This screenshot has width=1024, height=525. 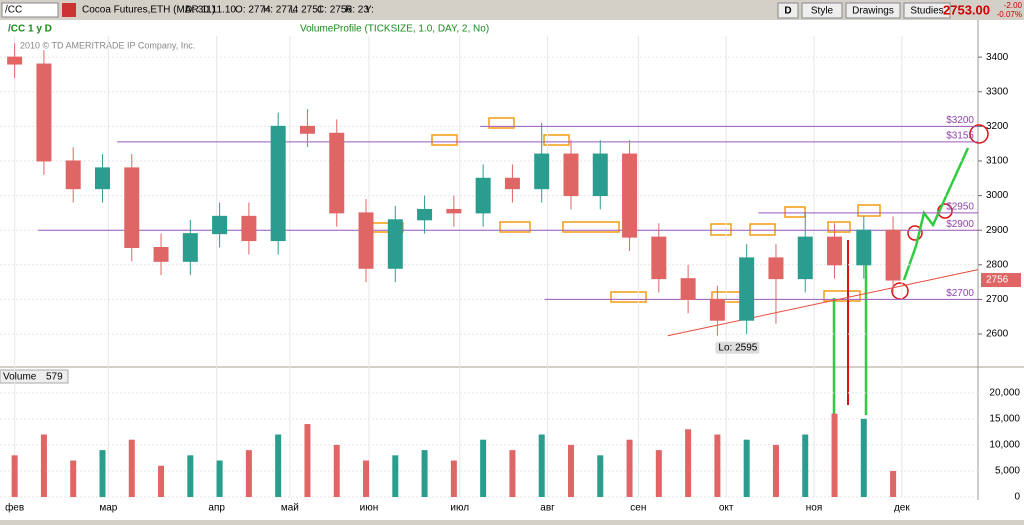 I want to click on level-label: $2900, so click(x=960, y=224).